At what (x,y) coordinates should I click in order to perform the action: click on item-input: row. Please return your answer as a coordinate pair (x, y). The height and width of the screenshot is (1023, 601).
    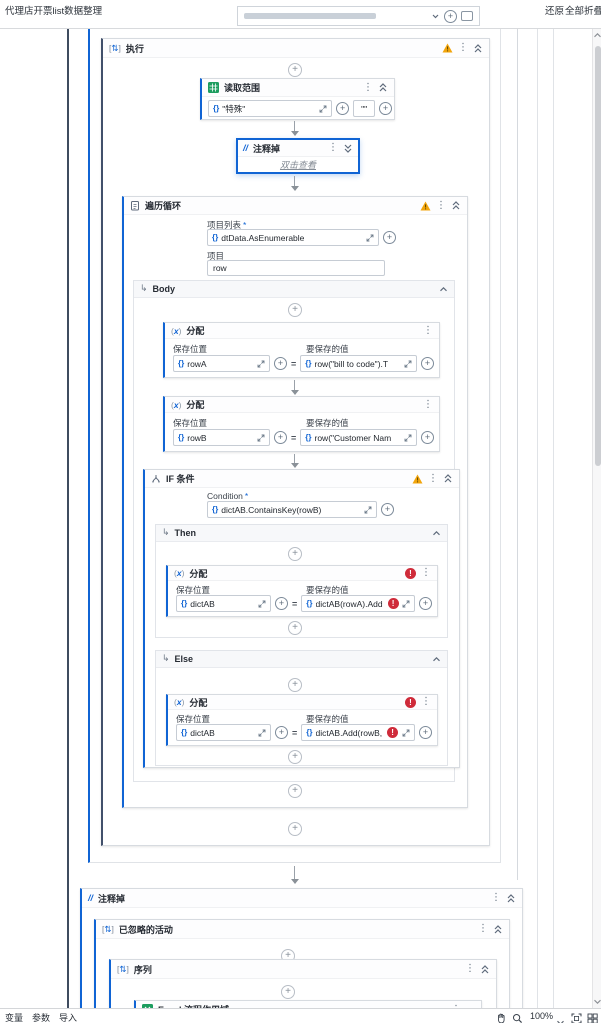
    Looking at the image, I should click on (296, 268).